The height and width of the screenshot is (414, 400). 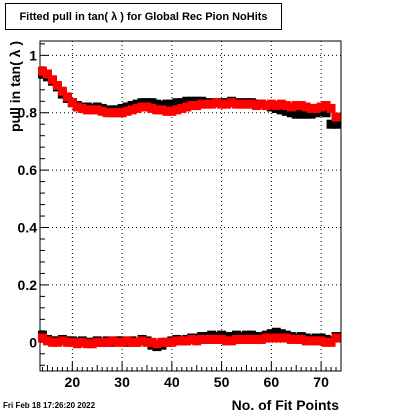 I want to click on x-tick-label: 70, so click(x=321, y=382).